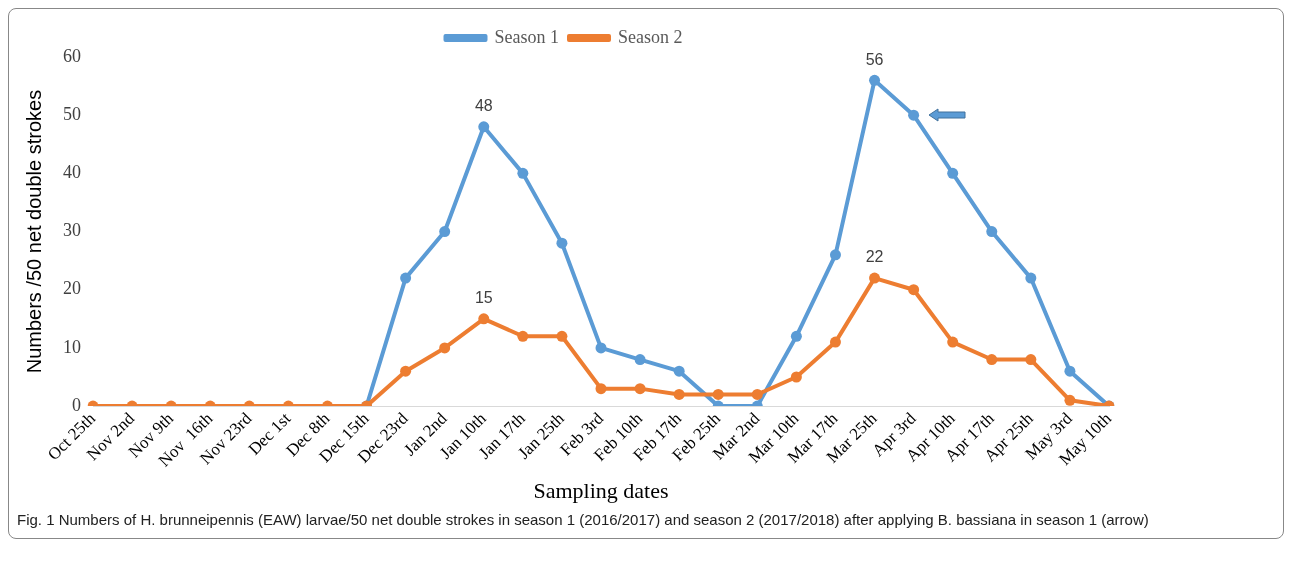 This screenshot has height=586, width=1290. I want to click on y-tick-label: 40, so click(72, 172).